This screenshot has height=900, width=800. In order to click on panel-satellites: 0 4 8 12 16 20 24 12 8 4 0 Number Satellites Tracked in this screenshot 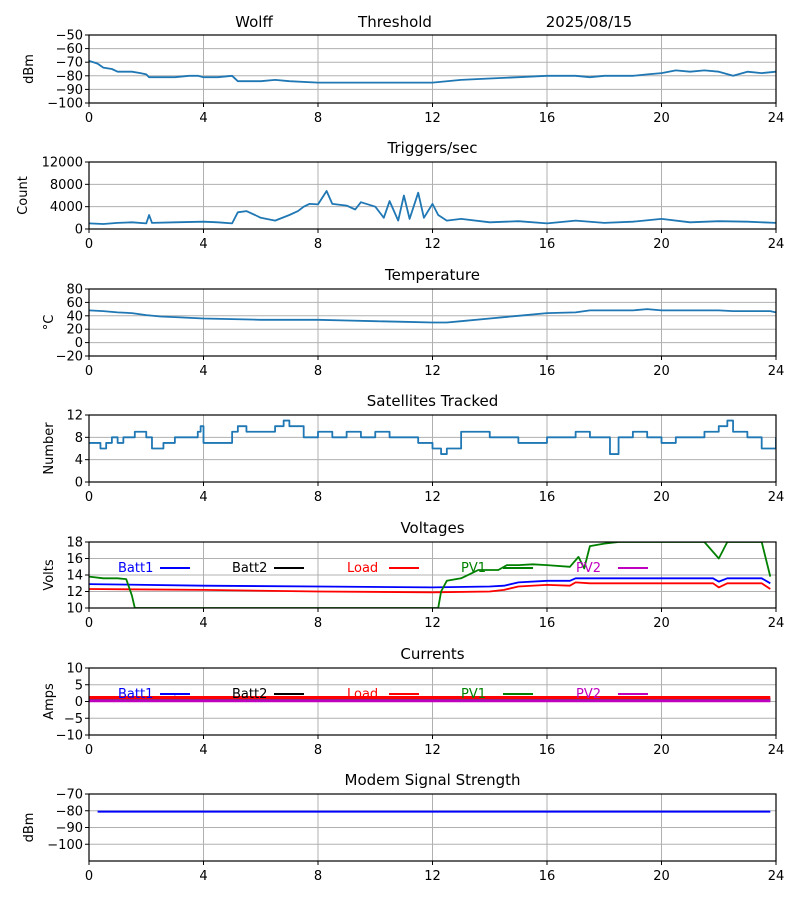, I will do `click(413, 448)`.